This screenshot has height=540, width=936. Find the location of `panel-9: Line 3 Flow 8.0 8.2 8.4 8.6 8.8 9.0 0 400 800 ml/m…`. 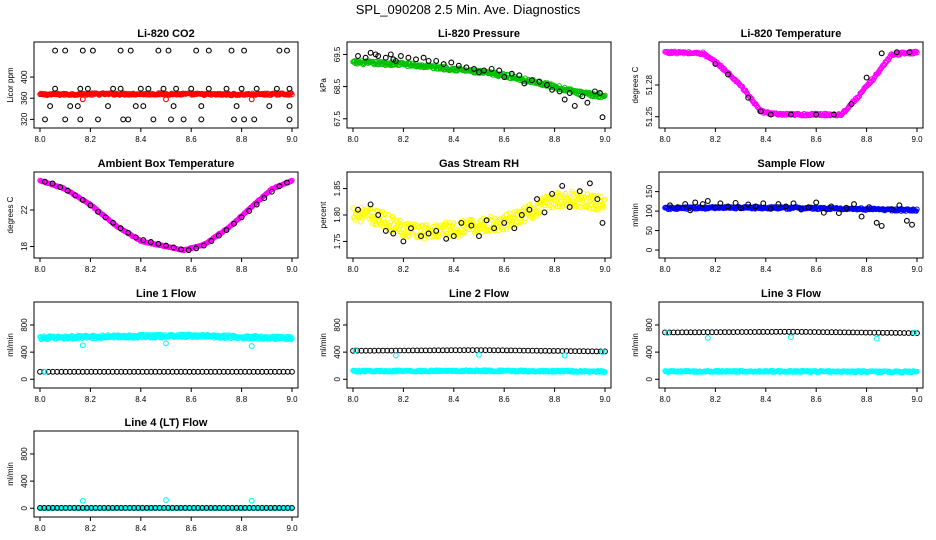

panel-9: Line 3 Flow 8.0 8.2 8.4 8.6 8.8 9.0 0 400 800 ml/m… is located at coordinates (777, 346).